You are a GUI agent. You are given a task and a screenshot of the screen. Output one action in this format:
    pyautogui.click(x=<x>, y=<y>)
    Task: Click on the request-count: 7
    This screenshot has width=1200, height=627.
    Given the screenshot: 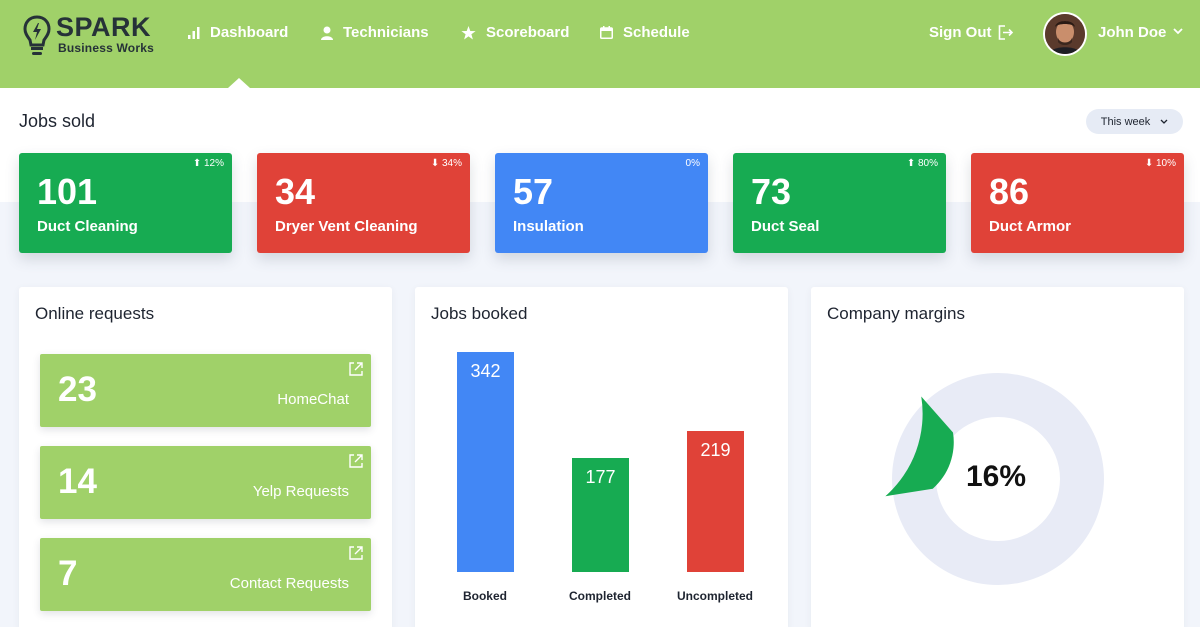 What is the action you would take?
    pyautogui.click(x=68, y=573)
    